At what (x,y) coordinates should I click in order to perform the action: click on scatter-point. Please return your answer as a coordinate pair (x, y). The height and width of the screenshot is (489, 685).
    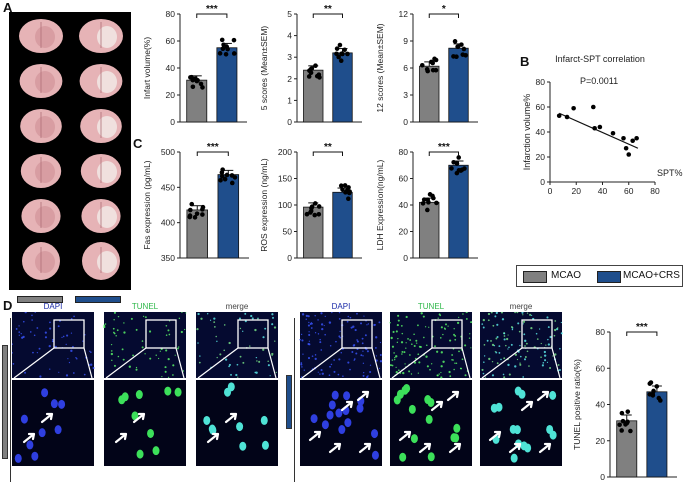
    Looking at the image, I should click on (626, 148).